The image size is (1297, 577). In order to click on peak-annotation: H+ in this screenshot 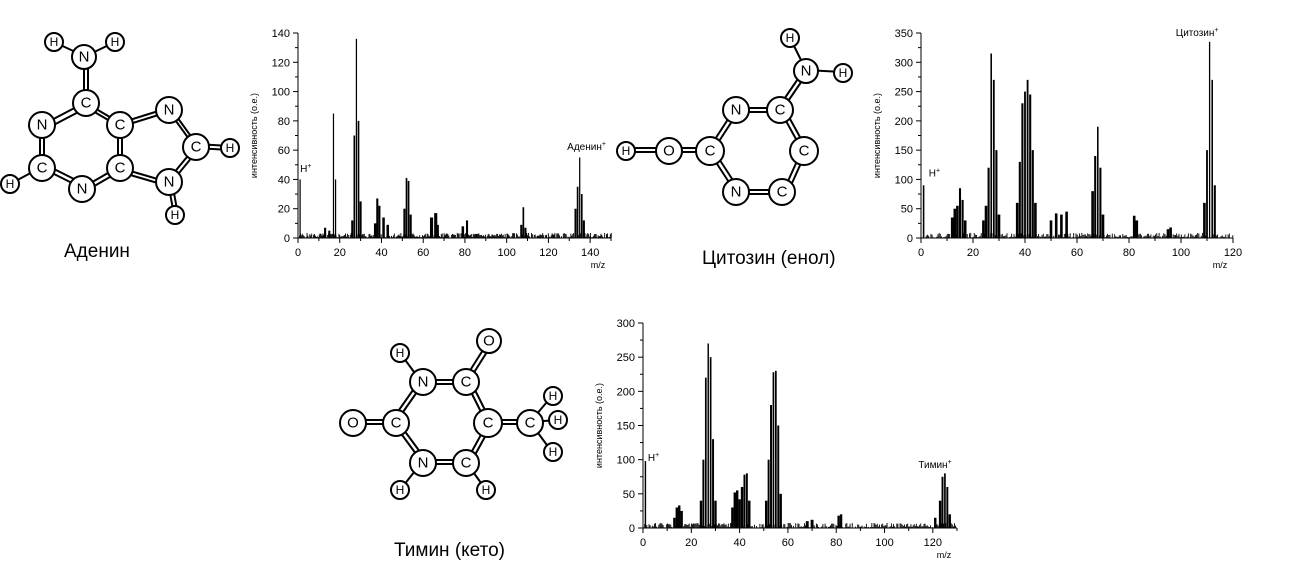, I will do `click(934, 174)`.